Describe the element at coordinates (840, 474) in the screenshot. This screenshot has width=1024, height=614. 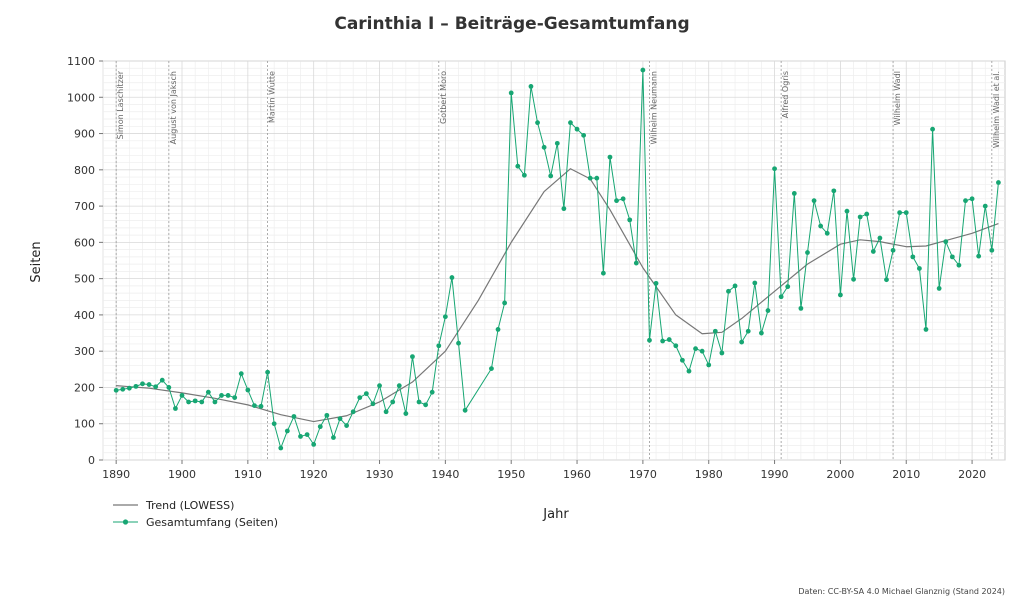
I see `x-tick-label: 2000` at that location.